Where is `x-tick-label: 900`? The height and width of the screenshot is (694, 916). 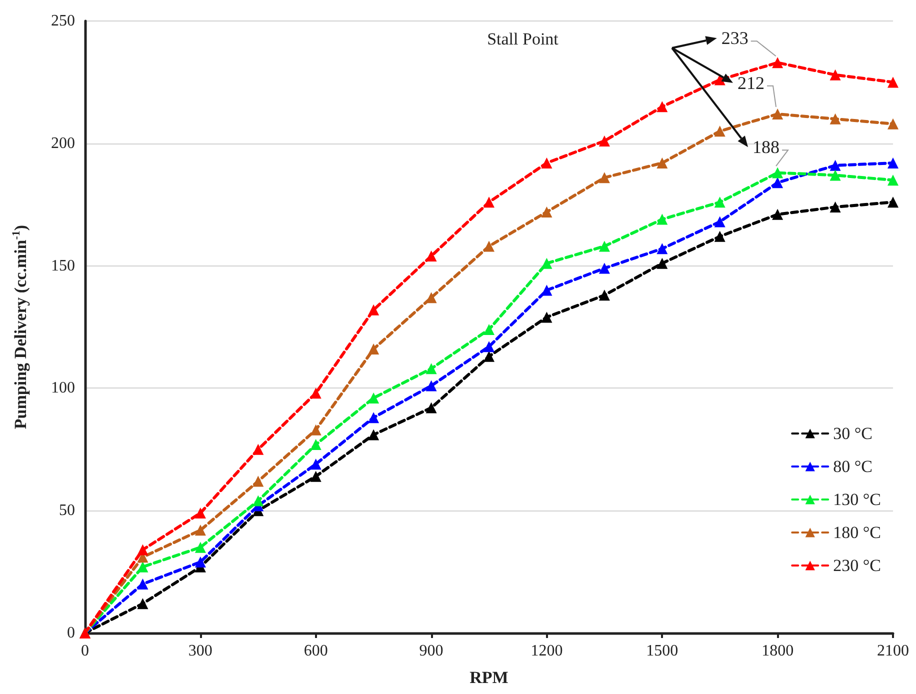 x-tick-label: 900 is located at coordinates (431, 651).